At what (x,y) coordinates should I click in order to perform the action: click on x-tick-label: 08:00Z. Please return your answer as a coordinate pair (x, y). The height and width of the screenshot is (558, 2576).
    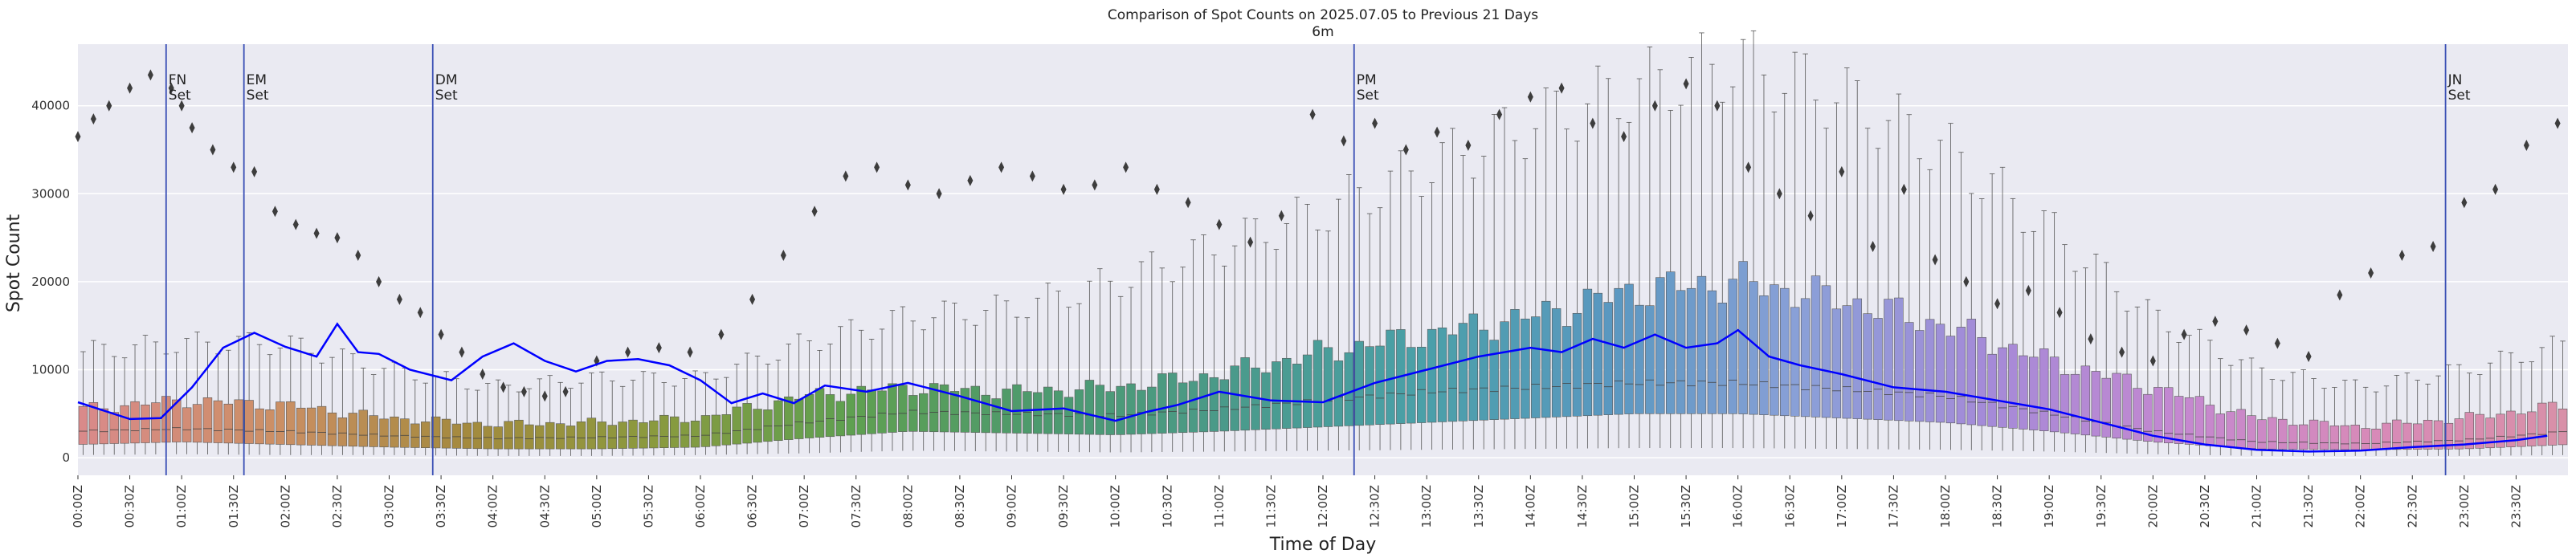
    Looking at the image, I should click on (907, 506).